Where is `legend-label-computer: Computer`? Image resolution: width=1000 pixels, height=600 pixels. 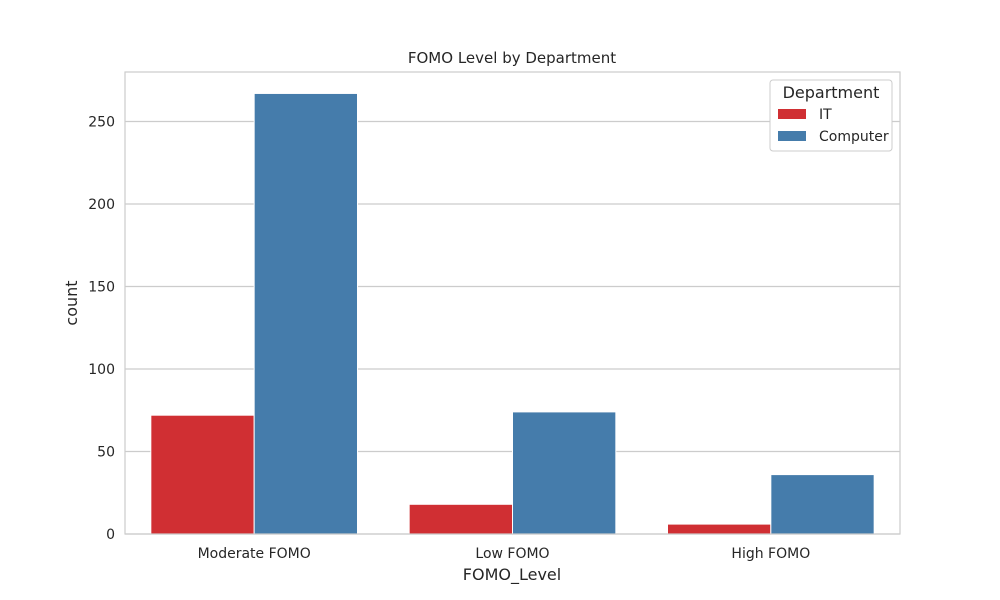
legend-label-computer: Computer is located at coordinates (854, 137).